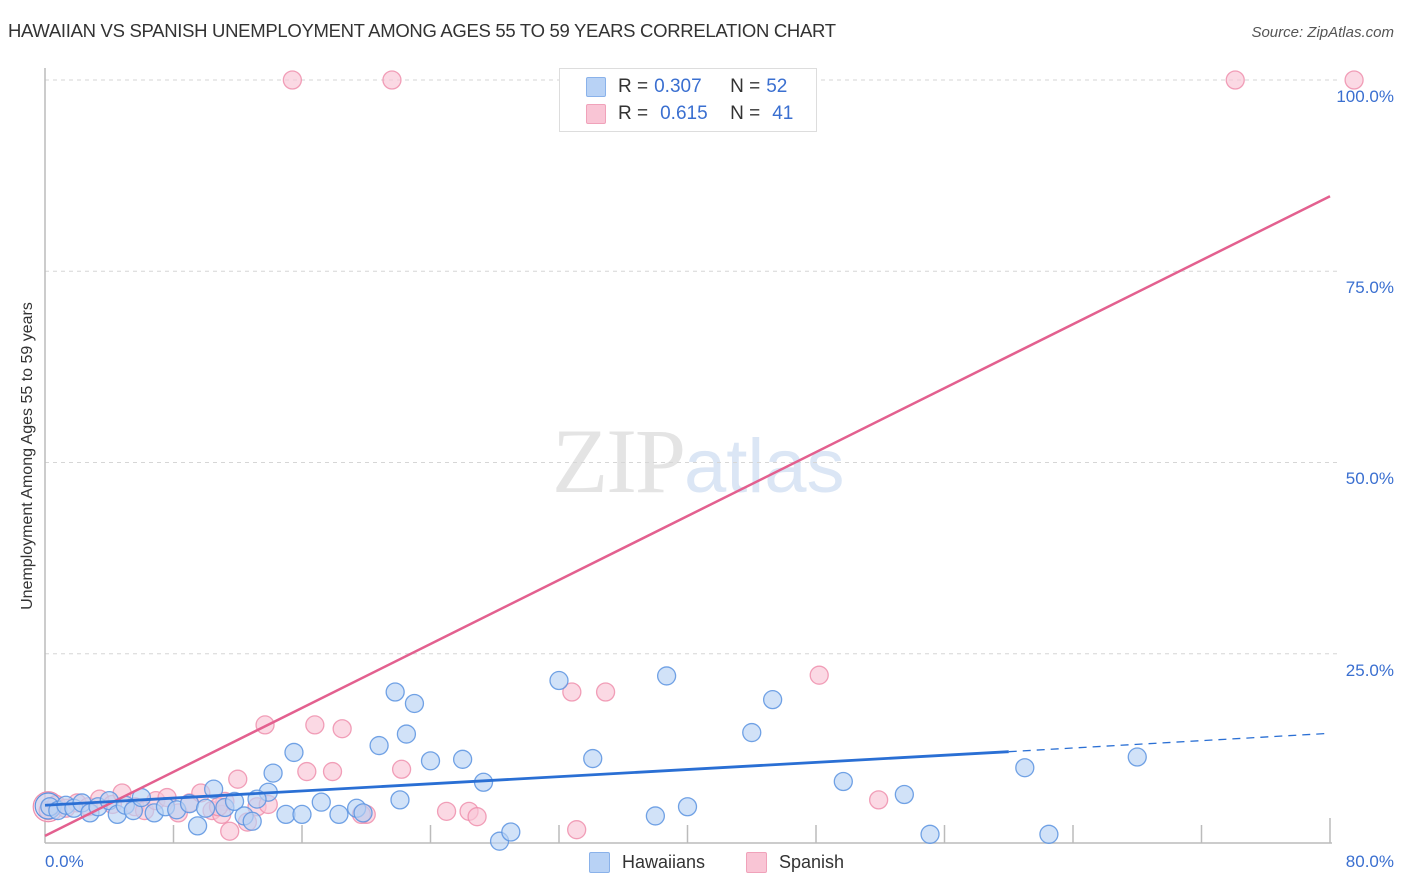  What do you see at coordinates (1369, 478) in the screenshot?
I see `y-tick-50: 50.0%` at bounding box center [1369, 478].